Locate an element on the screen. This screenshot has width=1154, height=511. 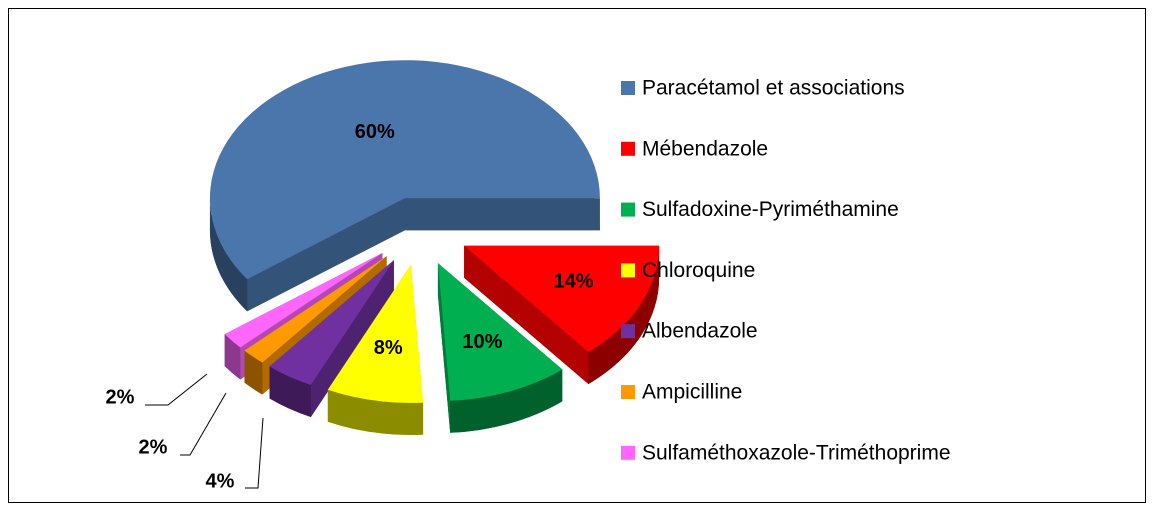
legend-label: Albendazole is located at coordinates (700, 331).